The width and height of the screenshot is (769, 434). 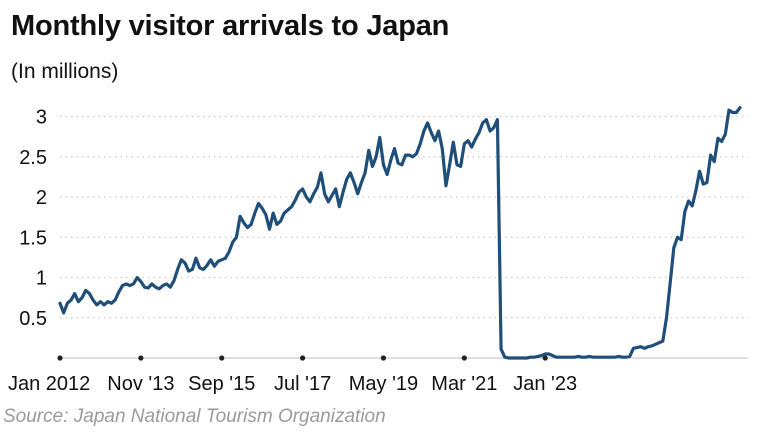 What do you see at coordinates (230, 26) in the screenshot?
I see `chart-title: Monthly visitor arrivals to Japan` at bounding box center [230, 26].